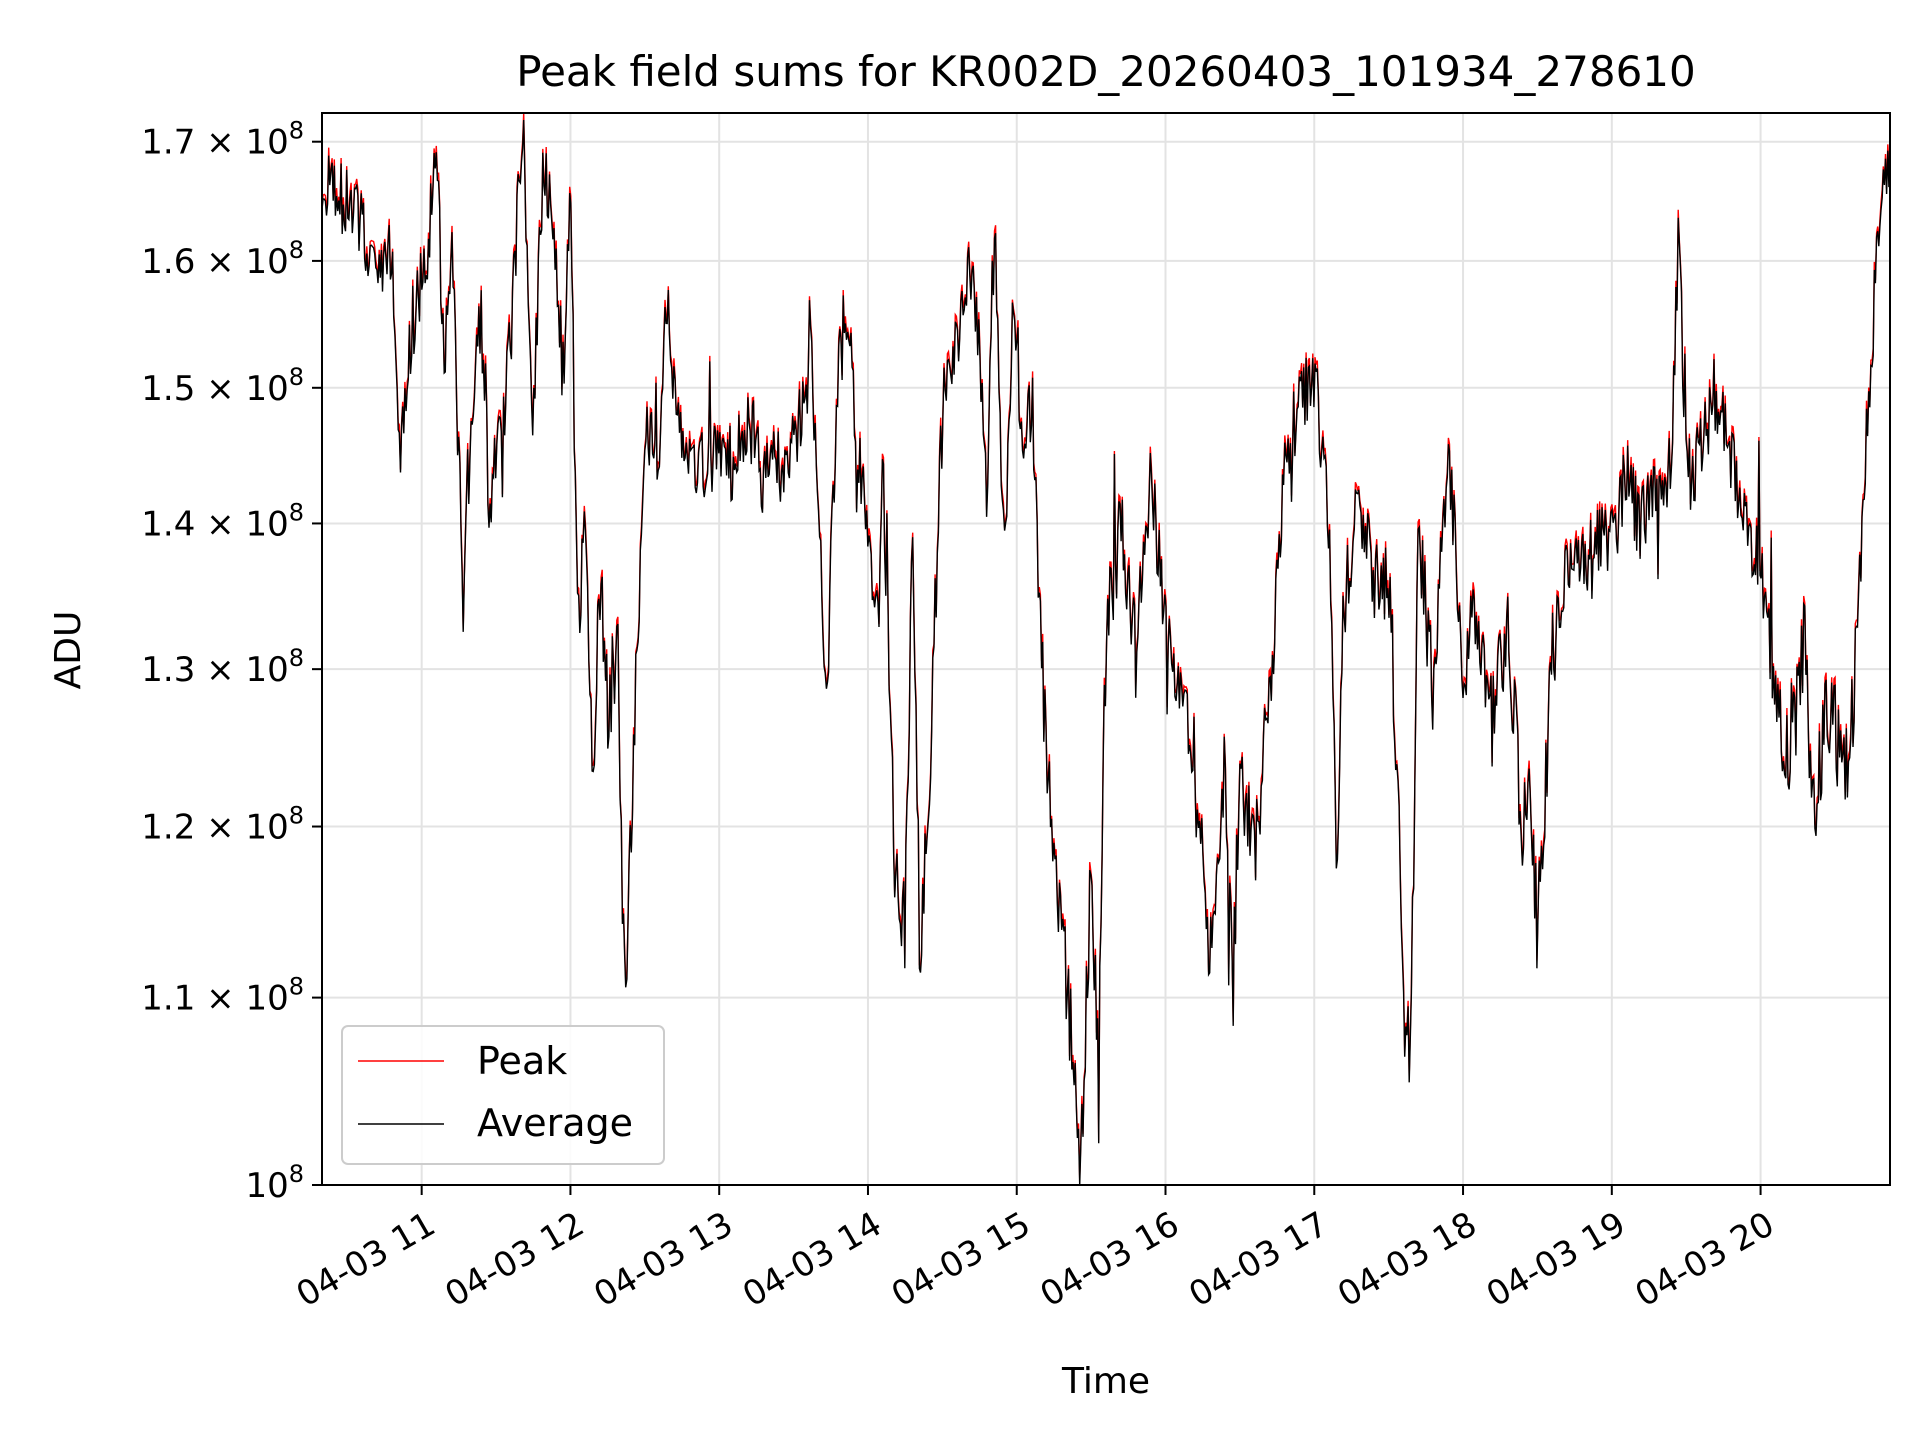  Describe the element at coordinates (222, 259) in the screenshot. I see `y-tick-label: 1.6 × 108` at that location.